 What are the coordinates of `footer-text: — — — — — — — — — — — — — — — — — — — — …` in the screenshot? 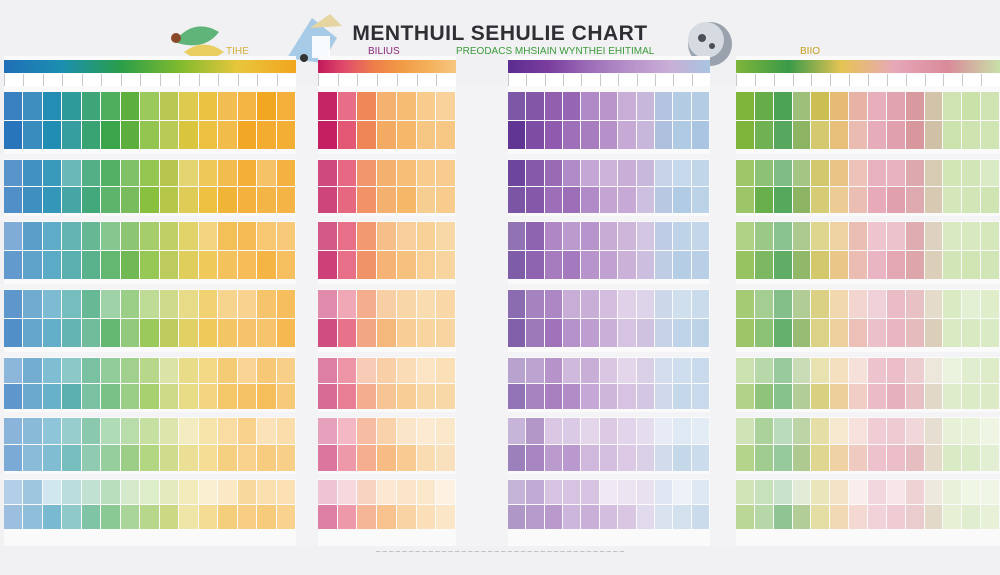 It's located at (500, 552).